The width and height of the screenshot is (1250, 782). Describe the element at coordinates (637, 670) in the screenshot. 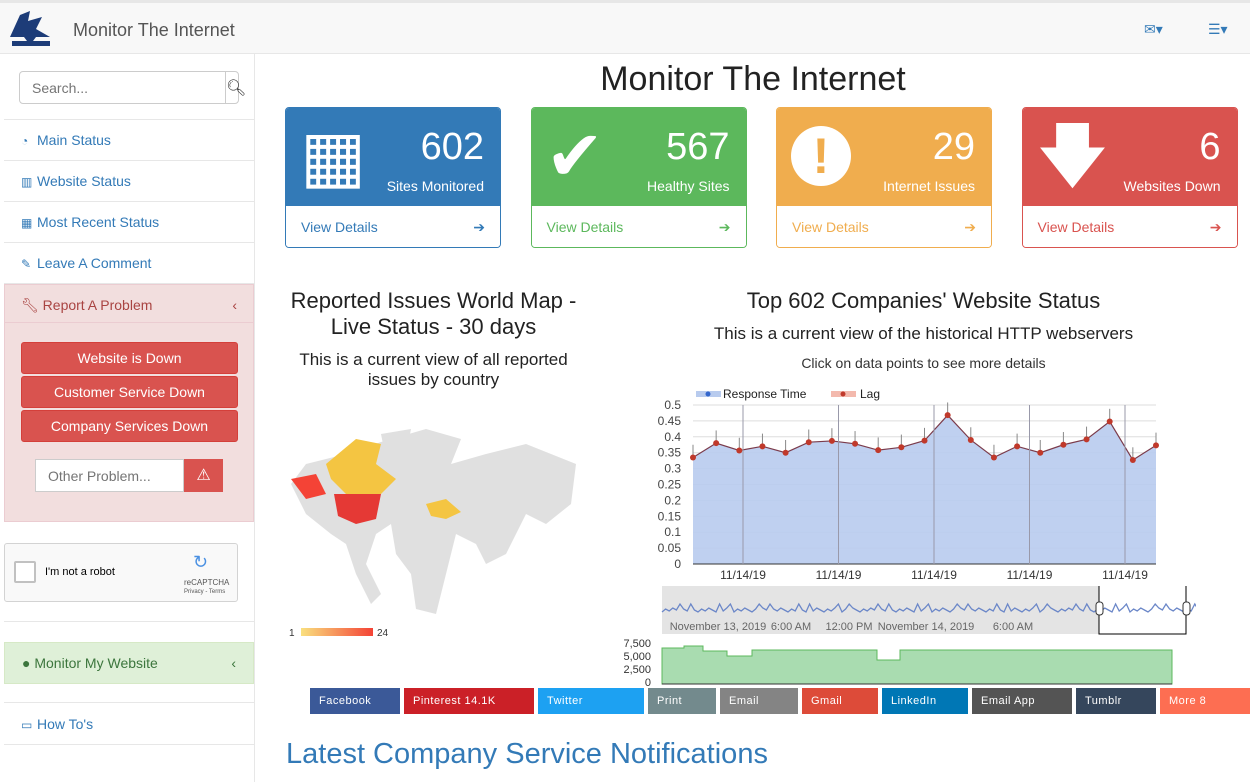

I see `volume-tick-label: 2,500` at that location.